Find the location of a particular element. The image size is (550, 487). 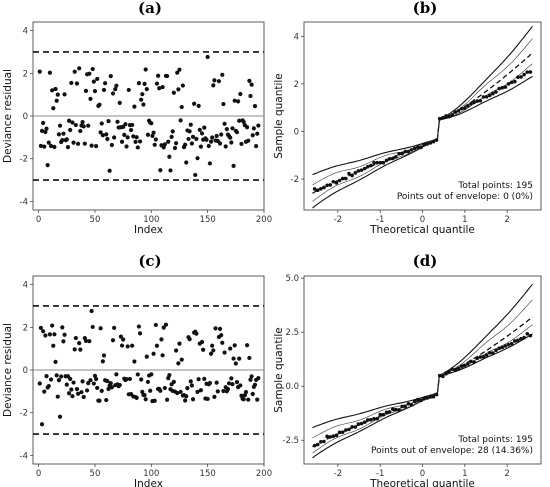

y-tick-label: 4 is located at coordinates (25, 286).